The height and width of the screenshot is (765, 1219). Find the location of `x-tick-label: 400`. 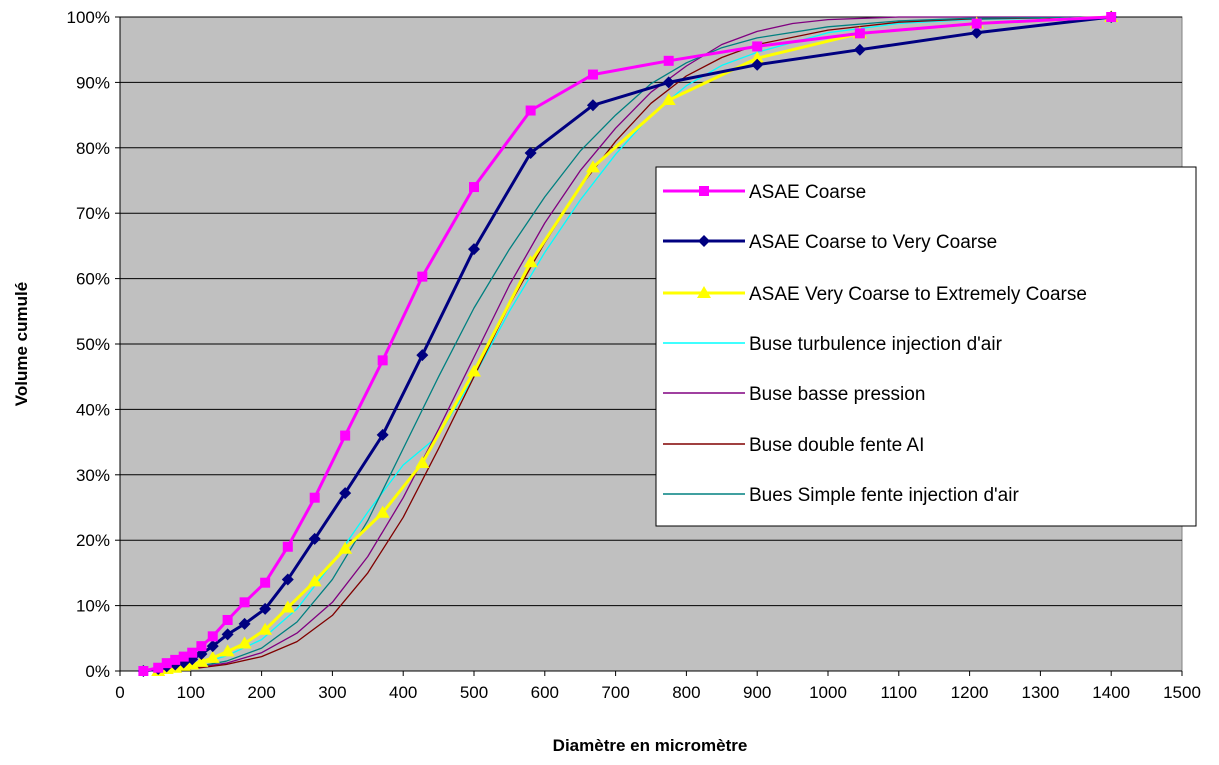

x-tick-label: 400 is located at coordinates (403, 692).